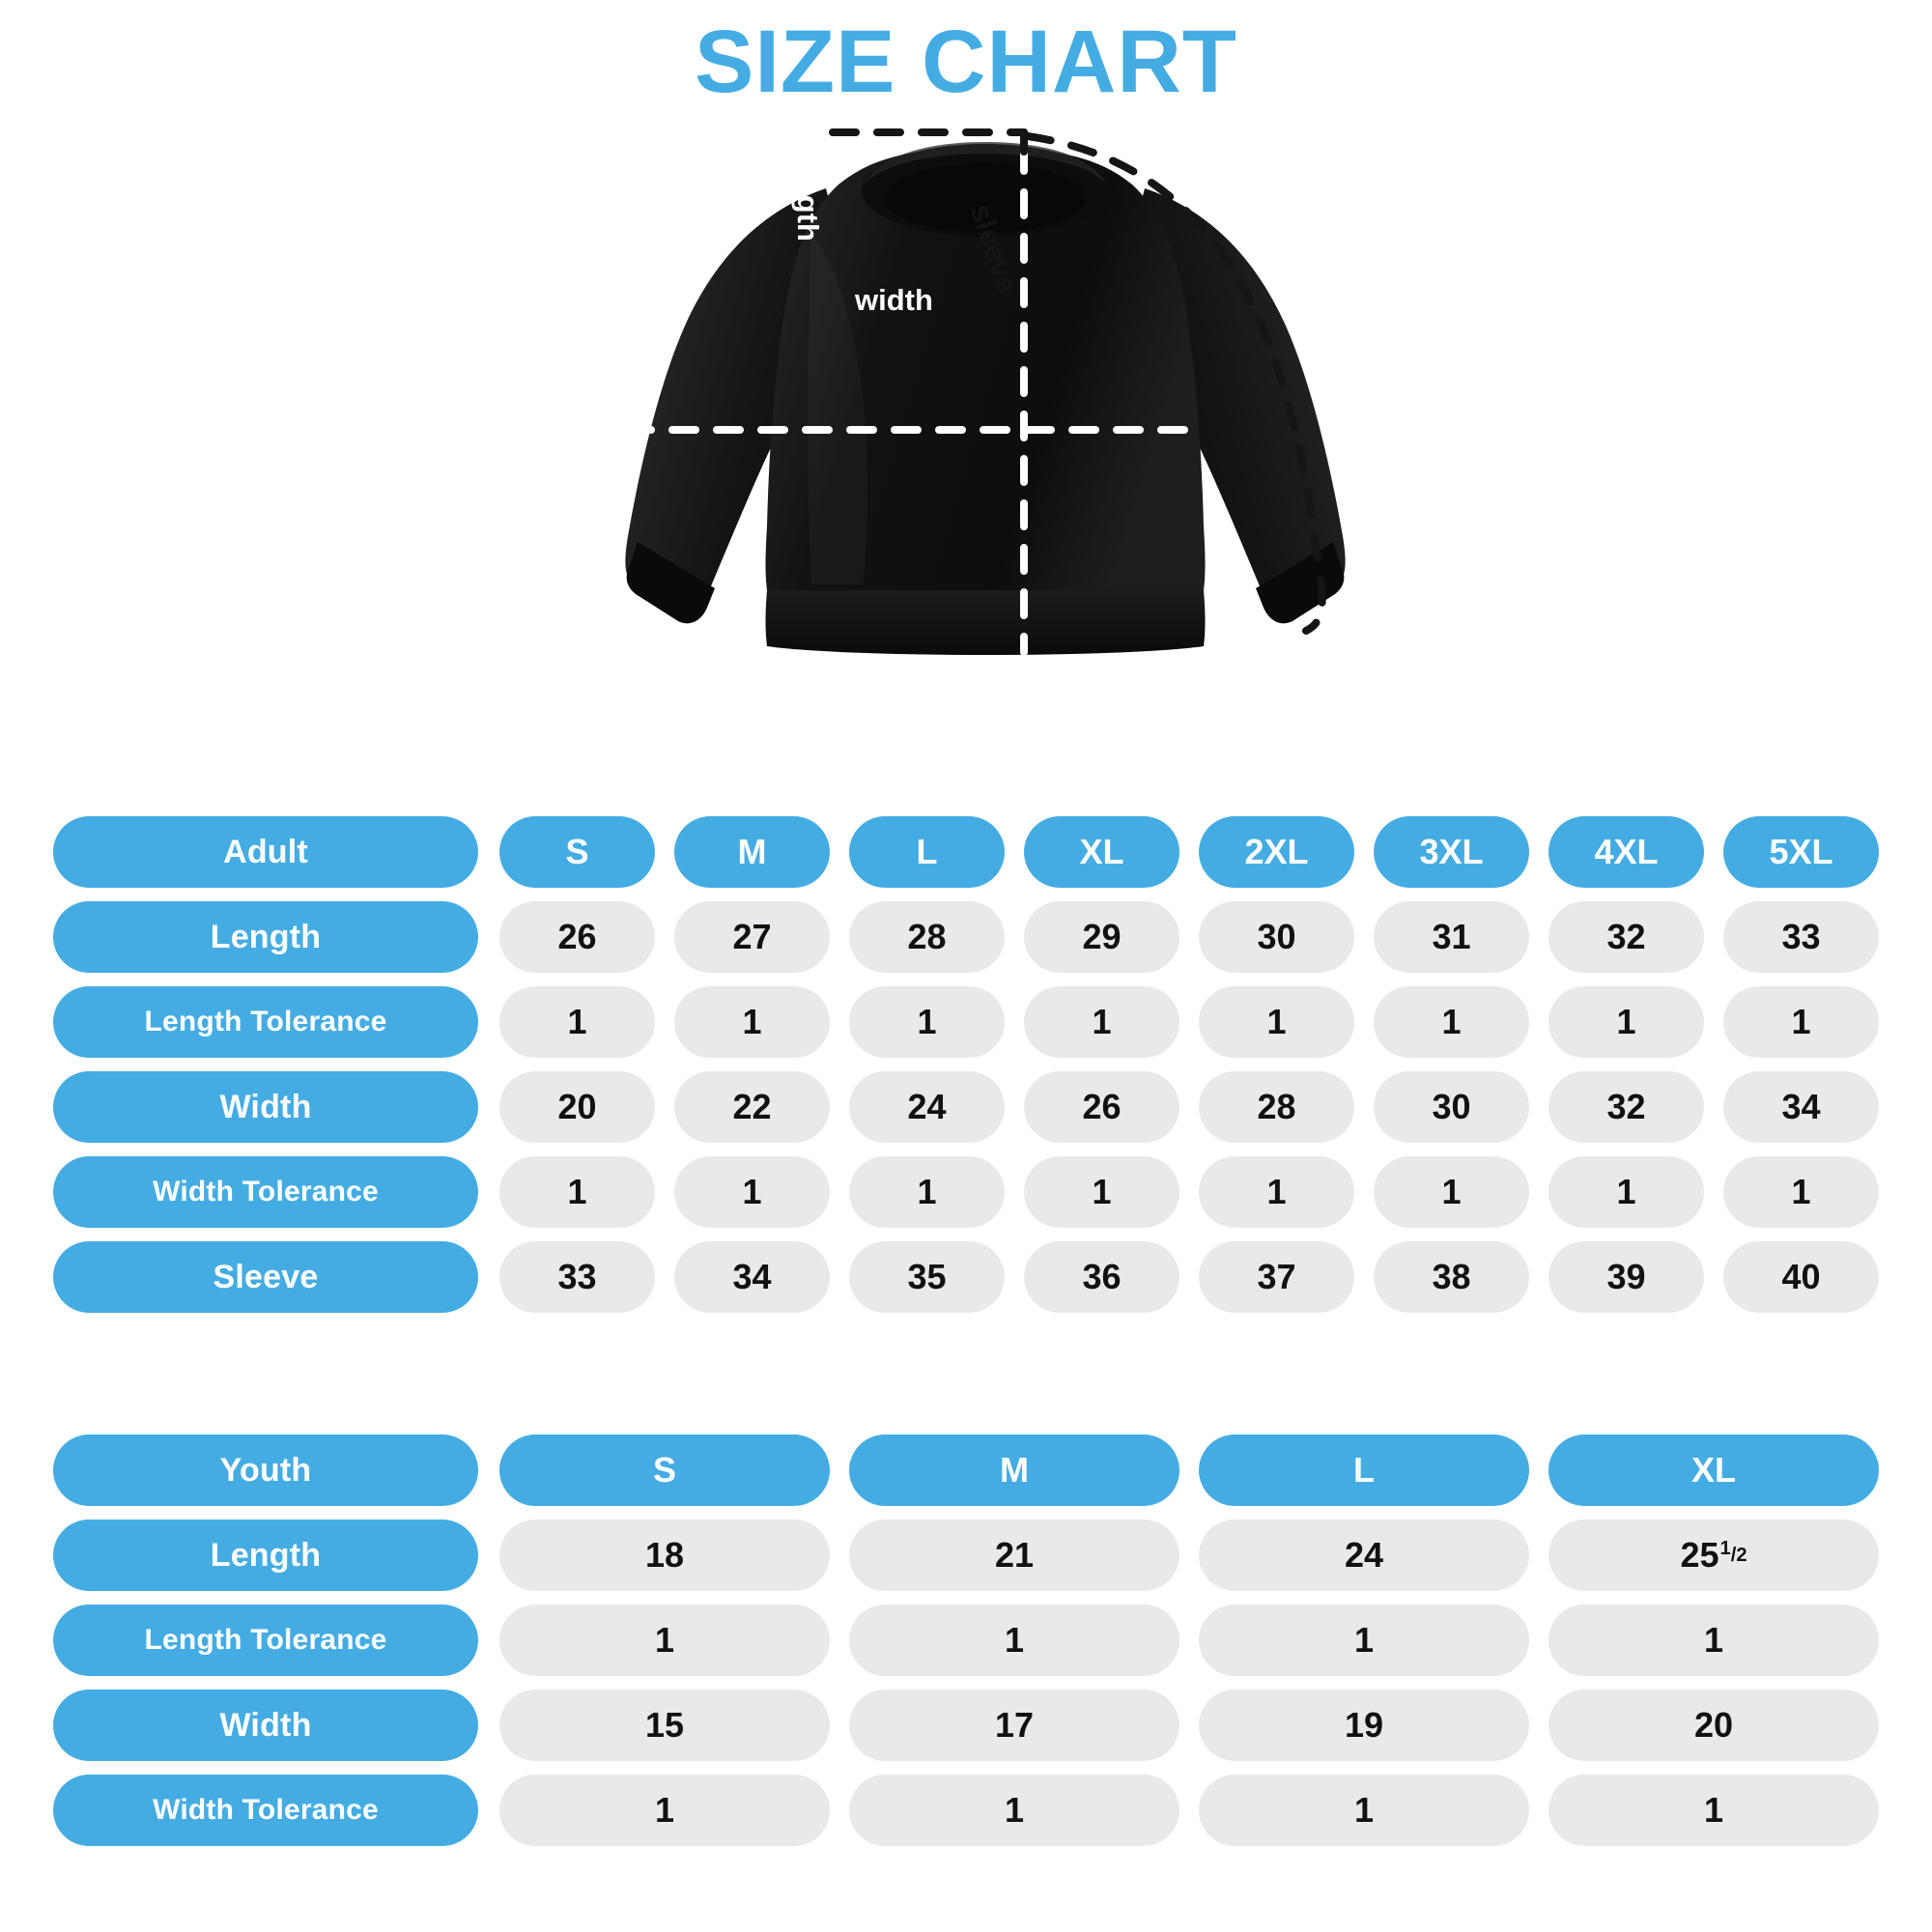 This screenshot has height=1932, width=1932. What do you see at coordinates (664, 1725) in the screenshot?
I see `value-cell: 15` at bounding box center [664, 1725].